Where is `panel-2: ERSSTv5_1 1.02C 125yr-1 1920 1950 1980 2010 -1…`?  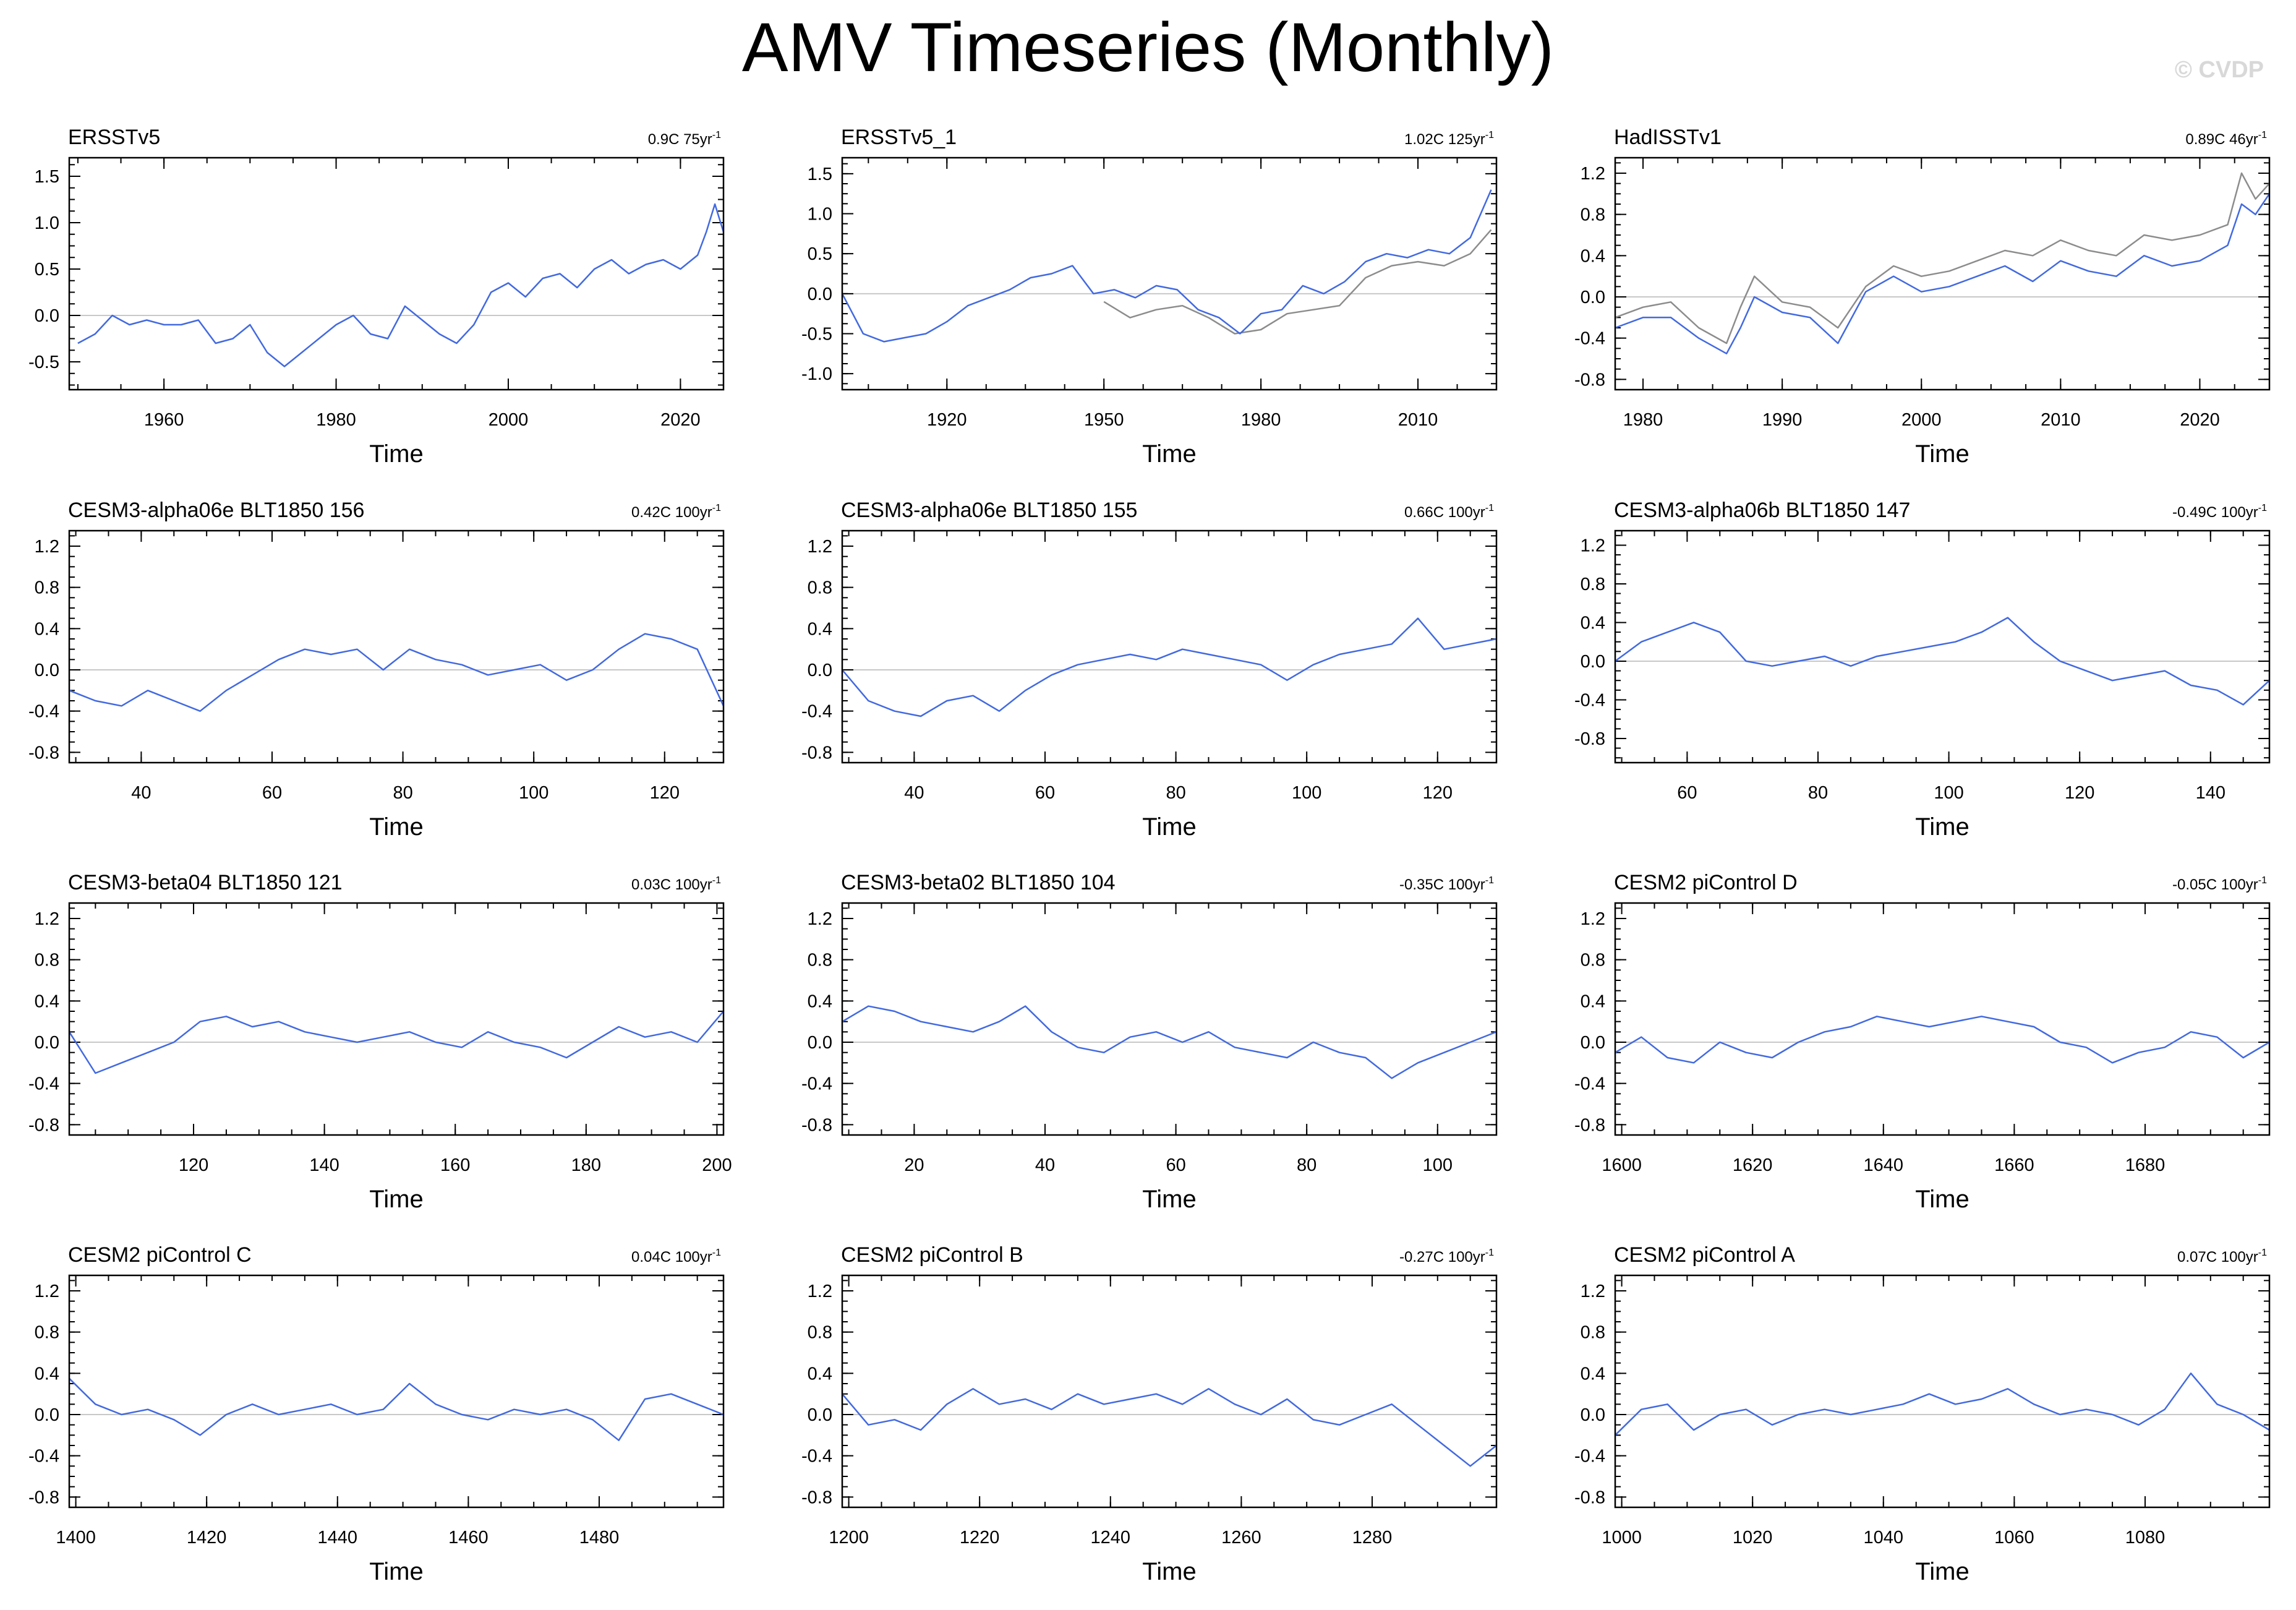 panel-2: ERSSTv5_1 1.02C 125yr-1 1920 1950 1980 2010 -1… is located at coordinates (1149, 297).